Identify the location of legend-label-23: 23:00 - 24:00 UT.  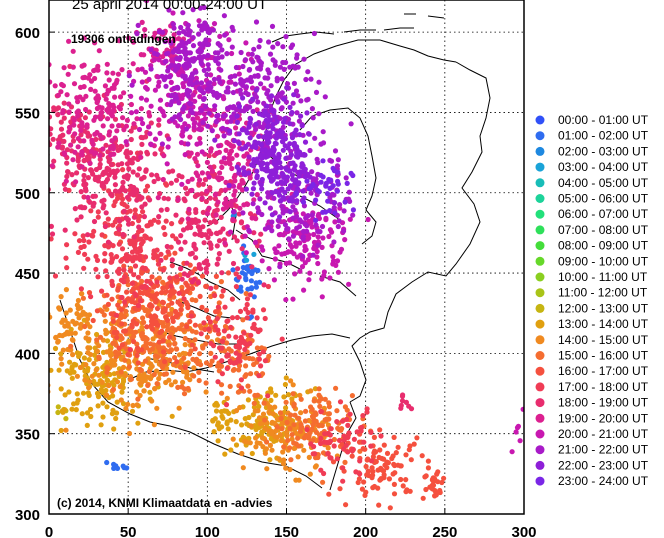
(603, 481).